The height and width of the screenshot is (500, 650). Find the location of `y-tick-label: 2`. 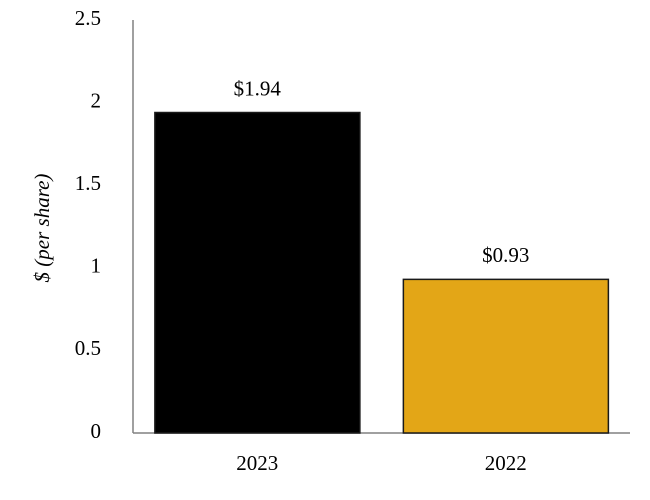

y-tick-label: 2 is located at coordinates (96, 100).